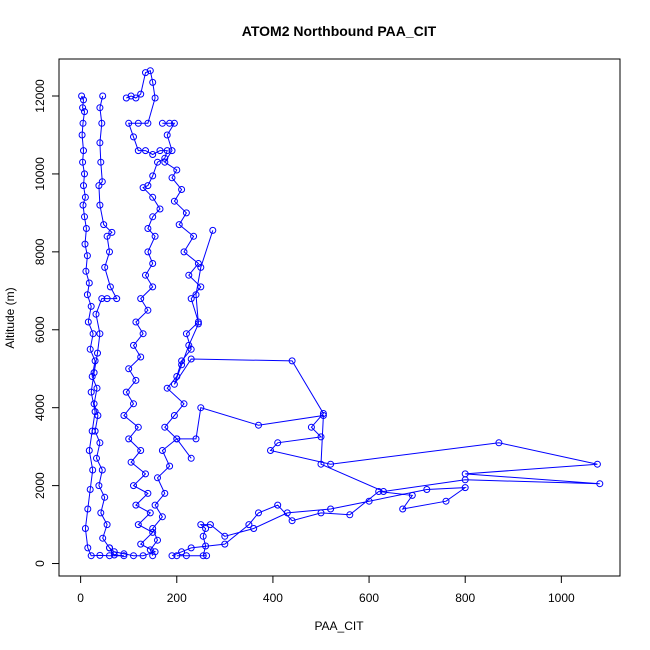 The height and width of the screenshot is (650, 650). I want to click on y-tick-label: 4000, so click(40, 407).